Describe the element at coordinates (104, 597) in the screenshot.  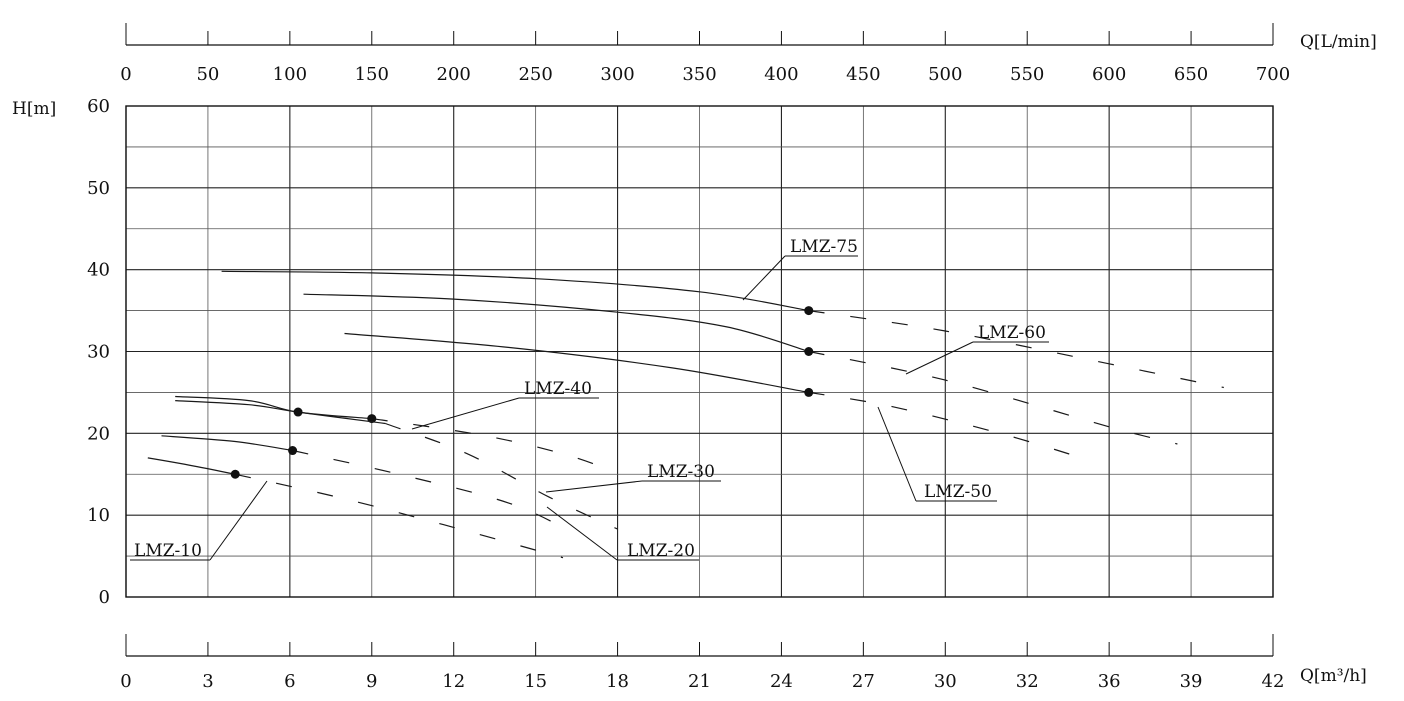
I see `y-tick-label: 0` at that location.